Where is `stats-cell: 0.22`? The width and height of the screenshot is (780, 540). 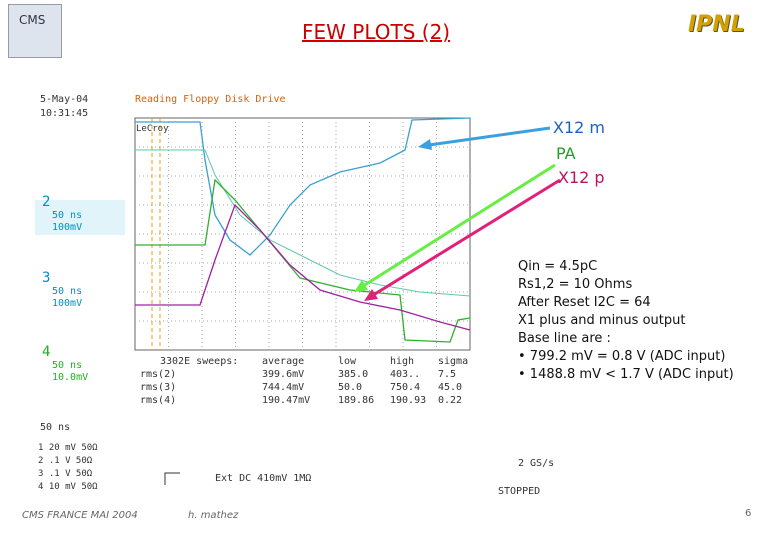
stats-cell: 0.22 is located at coordinates (450, 400).